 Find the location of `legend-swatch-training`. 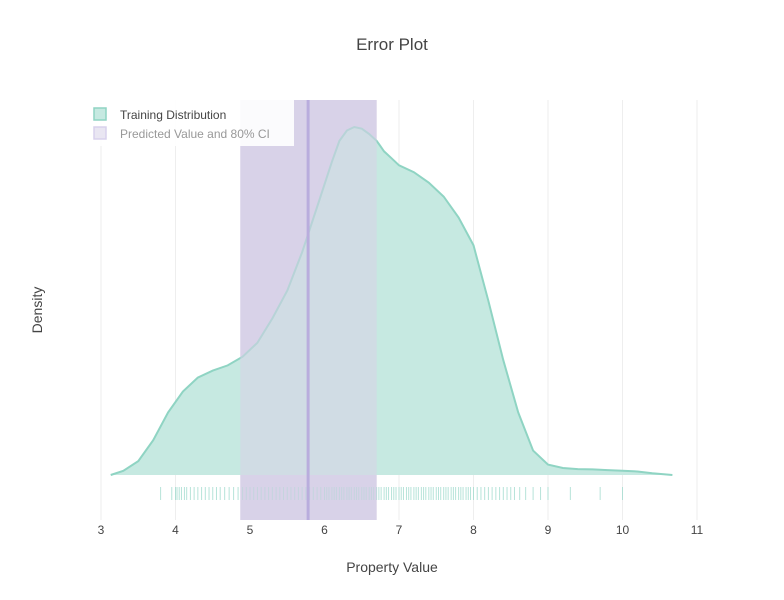

legend-swatch-training is located at coordinates (100, 114).